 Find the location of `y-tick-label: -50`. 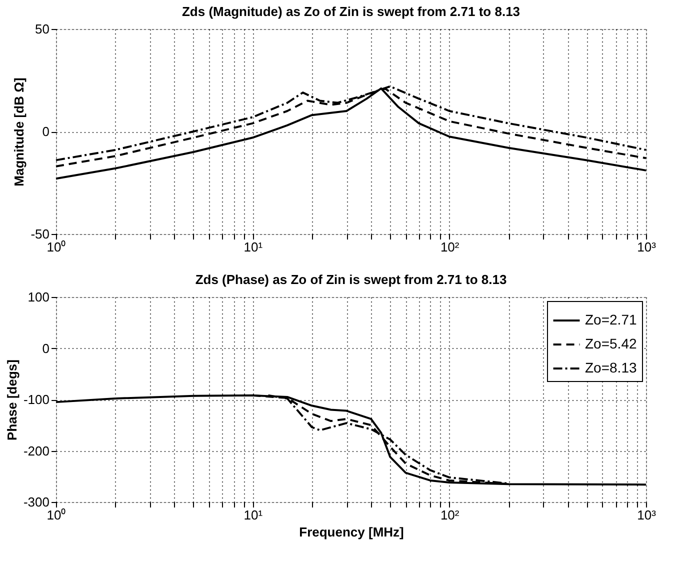

y-tick-label: -50 is located at coordinates (40, 234).